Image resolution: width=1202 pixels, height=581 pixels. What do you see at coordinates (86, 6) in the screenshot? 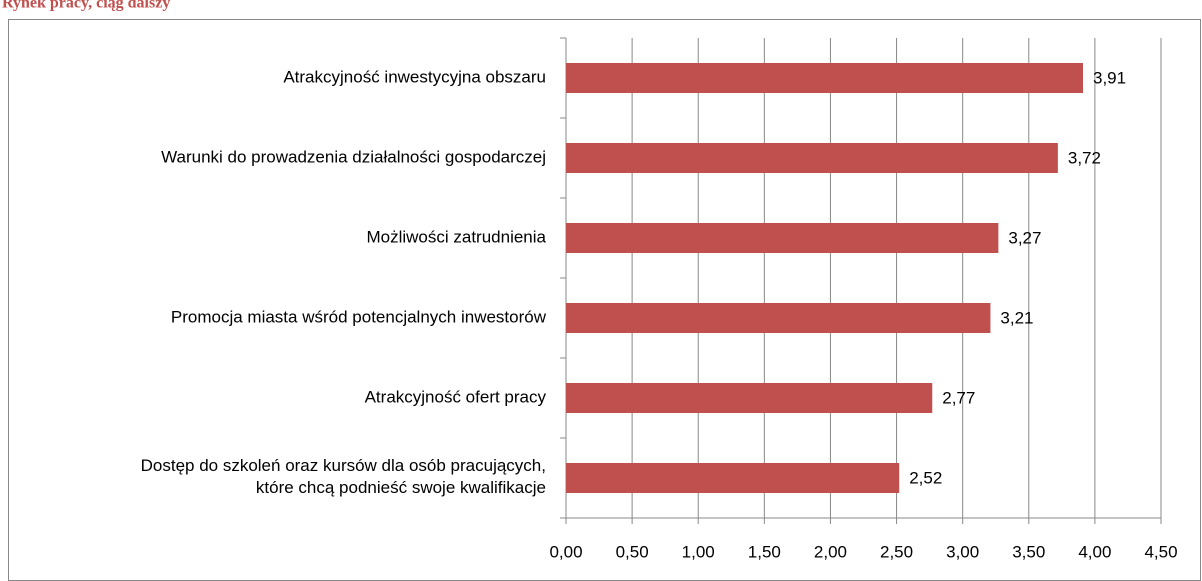
I see `chart-title: Rynek pracy, ciąg dalszy` at bounding box center [86, 6].